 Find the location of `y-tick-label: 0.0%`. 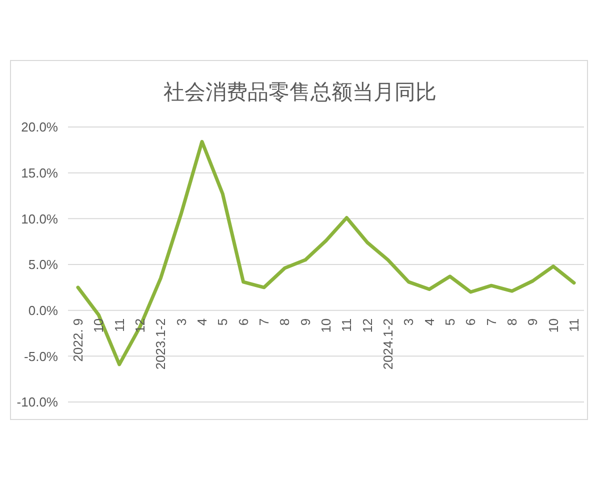

y-tick-label: 0.0% is located at coordinates (43, 310).